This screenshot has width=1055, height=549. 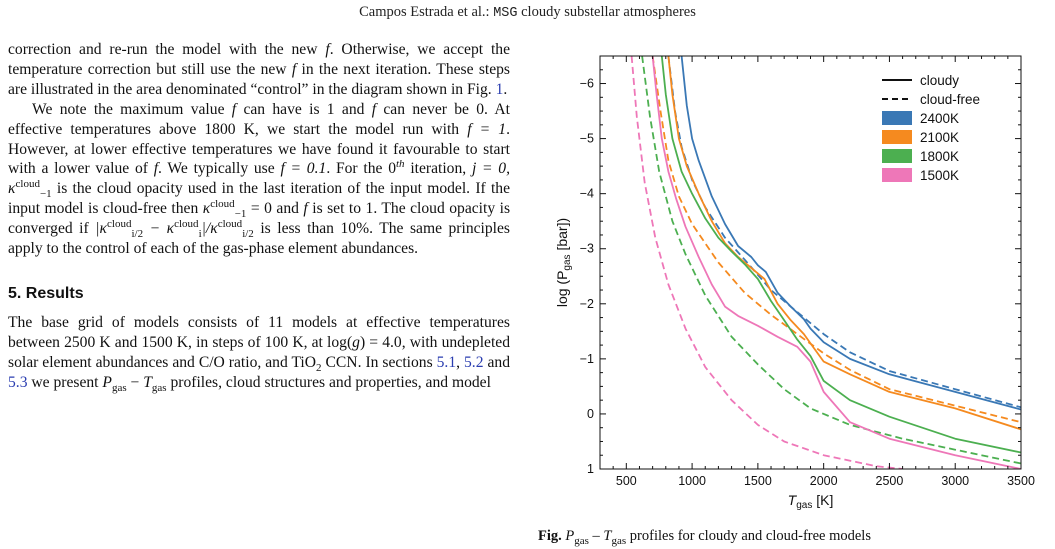 What do you see at coordinates (811, 501) in the screenshot?
I see `x-axis-label: Tgas [K]` at bounding box center [811, 501].